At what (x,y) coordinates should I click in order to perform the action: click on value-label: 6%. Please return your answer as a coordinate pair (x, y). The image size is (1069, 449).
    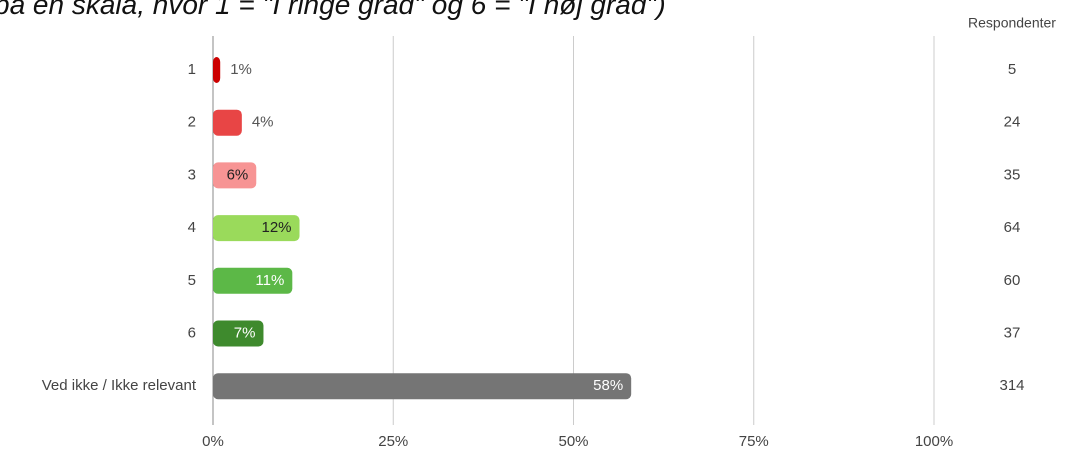
    Looking at the image, I should click on (238, 174).